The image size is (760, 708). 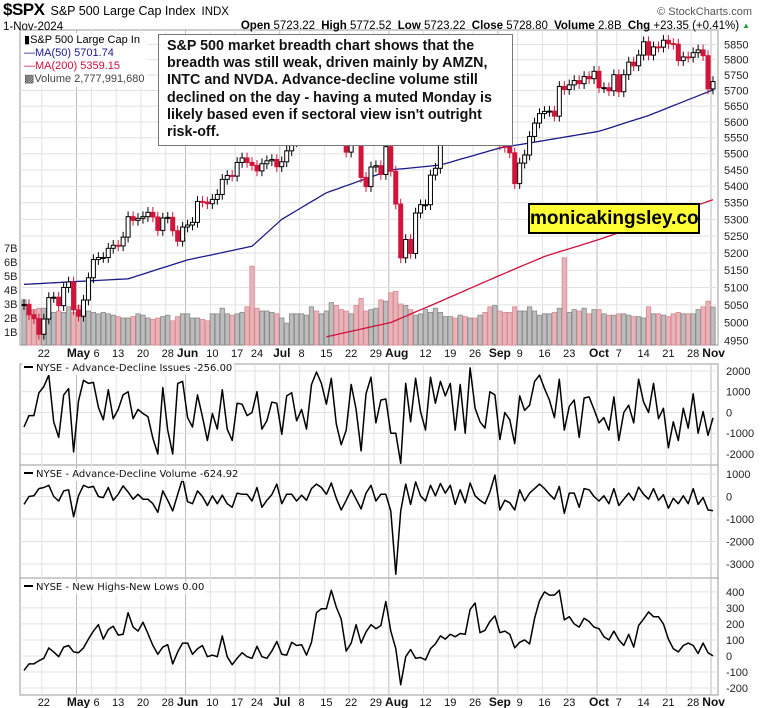 What do you see at coordinates (736, 237) in the screenshot?
I see `price-axis-label: 5250` at bounding box center [736, 237].